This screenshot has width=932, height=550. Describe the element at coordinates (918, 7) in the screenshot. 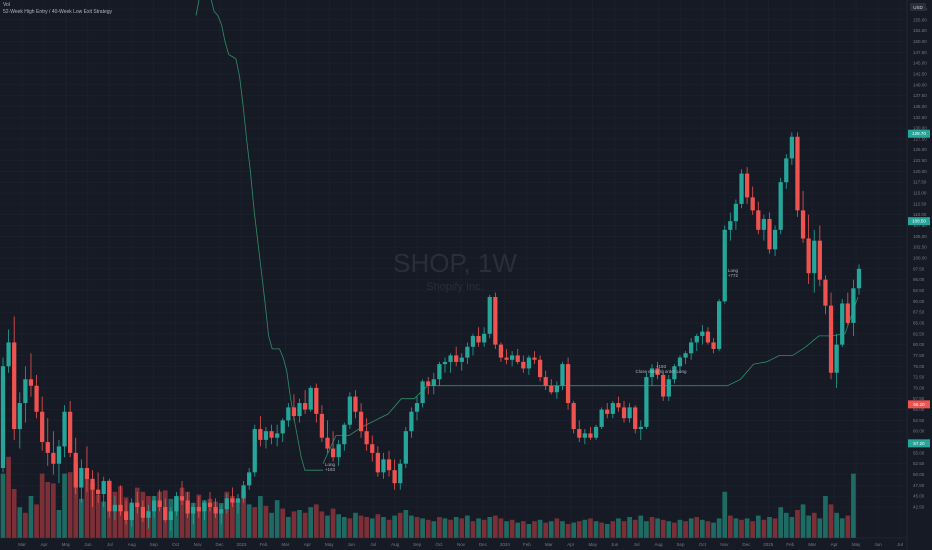

I see `currency-badge: USD` at that location.